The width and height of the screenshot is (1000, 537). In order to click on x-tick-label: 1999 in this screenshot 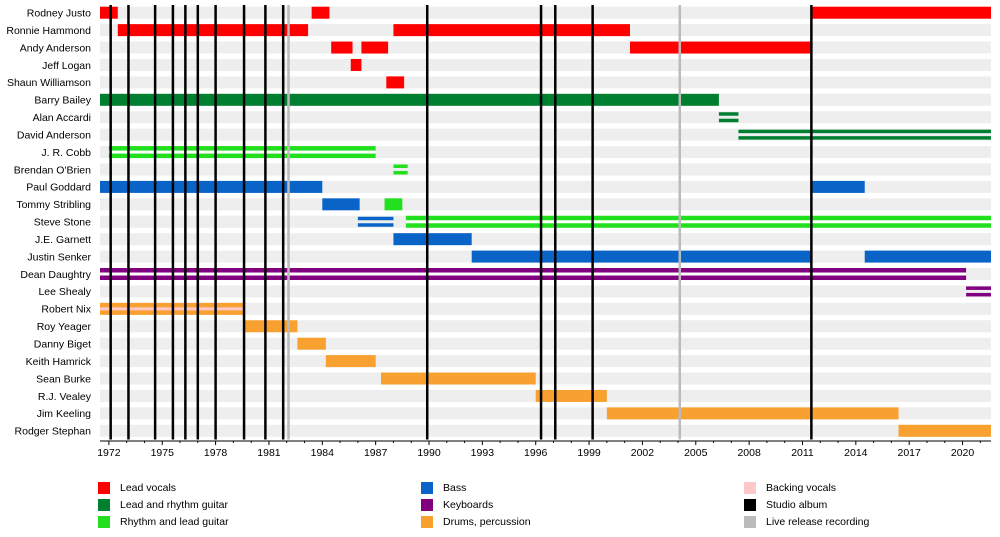, I will do `click(589, 453)`.